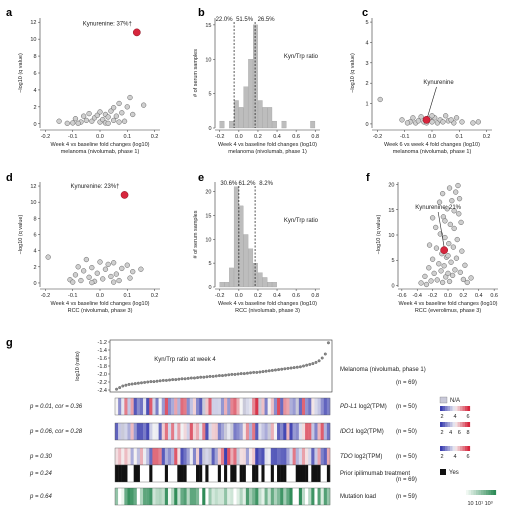 This screenshot has width=521, height=517. Describe the element at coordinates (78, 366) in the screenshot. I see `ratio-ylabel: log10 (ratio)` at that location.